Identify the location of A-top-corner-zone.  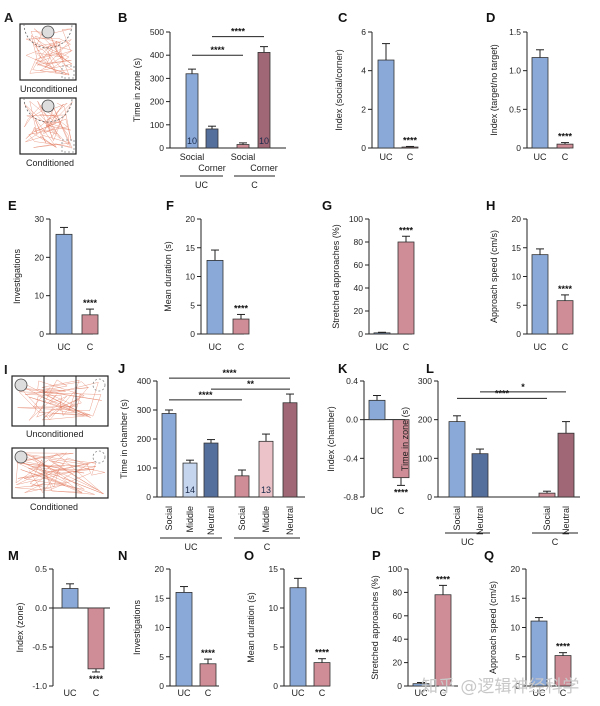
(68, 72).